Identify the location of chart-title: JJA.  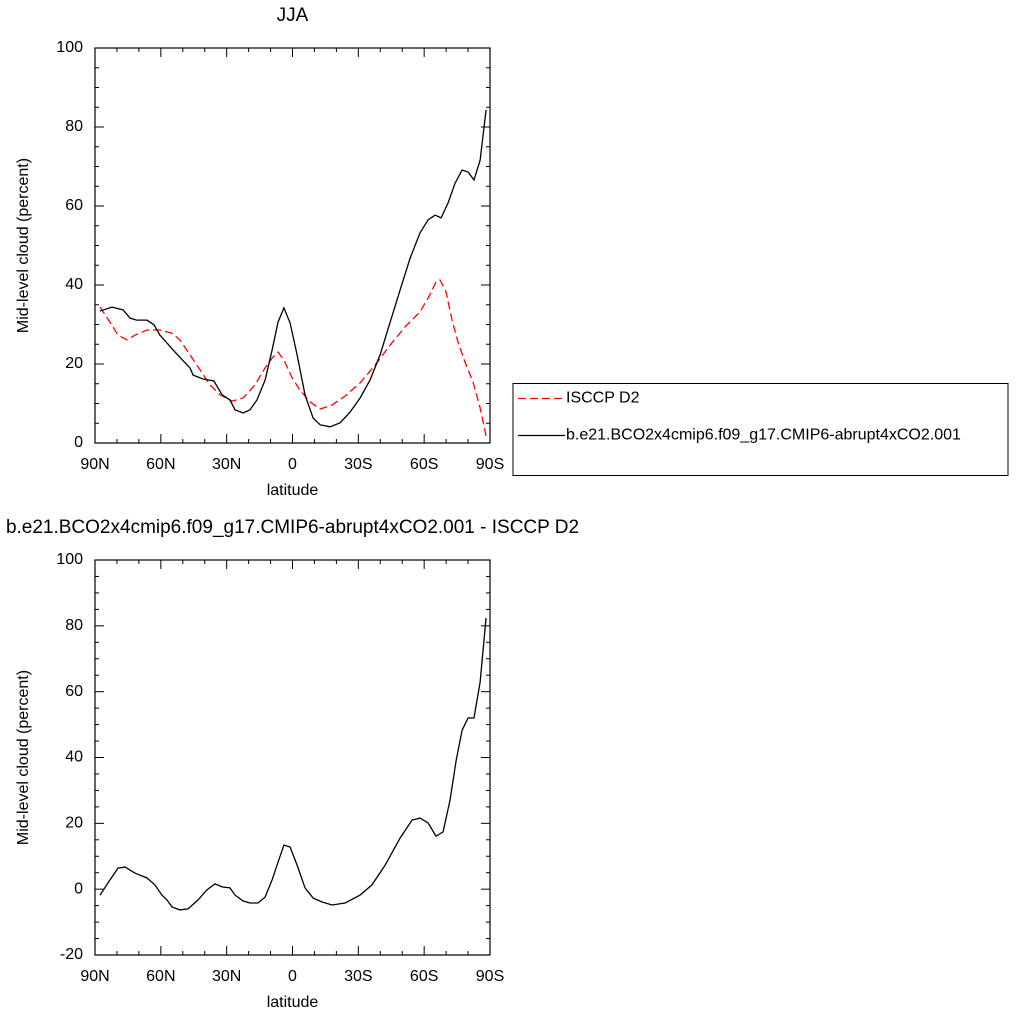
(293, 15).